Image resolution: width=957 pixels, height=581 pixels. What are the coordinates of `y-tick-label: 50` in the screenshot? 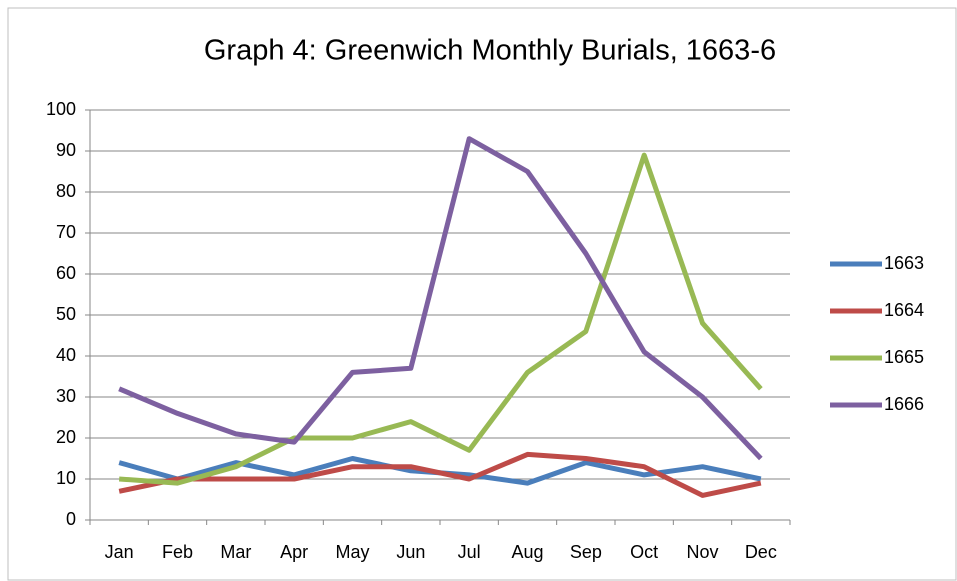 It's located at (66, 314).